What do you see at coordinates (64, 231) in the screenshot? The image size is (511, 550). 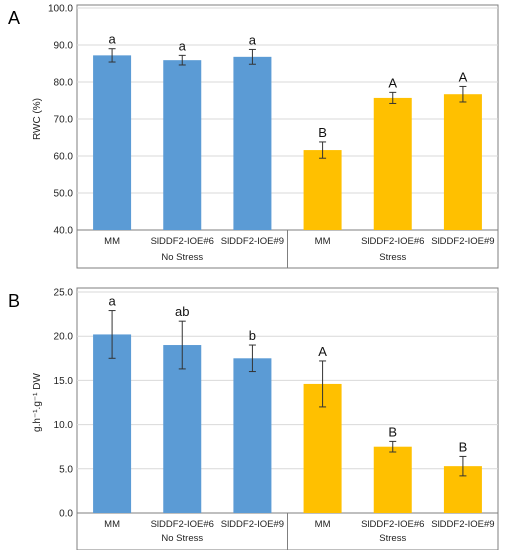 I see `y-tick-label: 40.0` at bounding box center [64, 231].